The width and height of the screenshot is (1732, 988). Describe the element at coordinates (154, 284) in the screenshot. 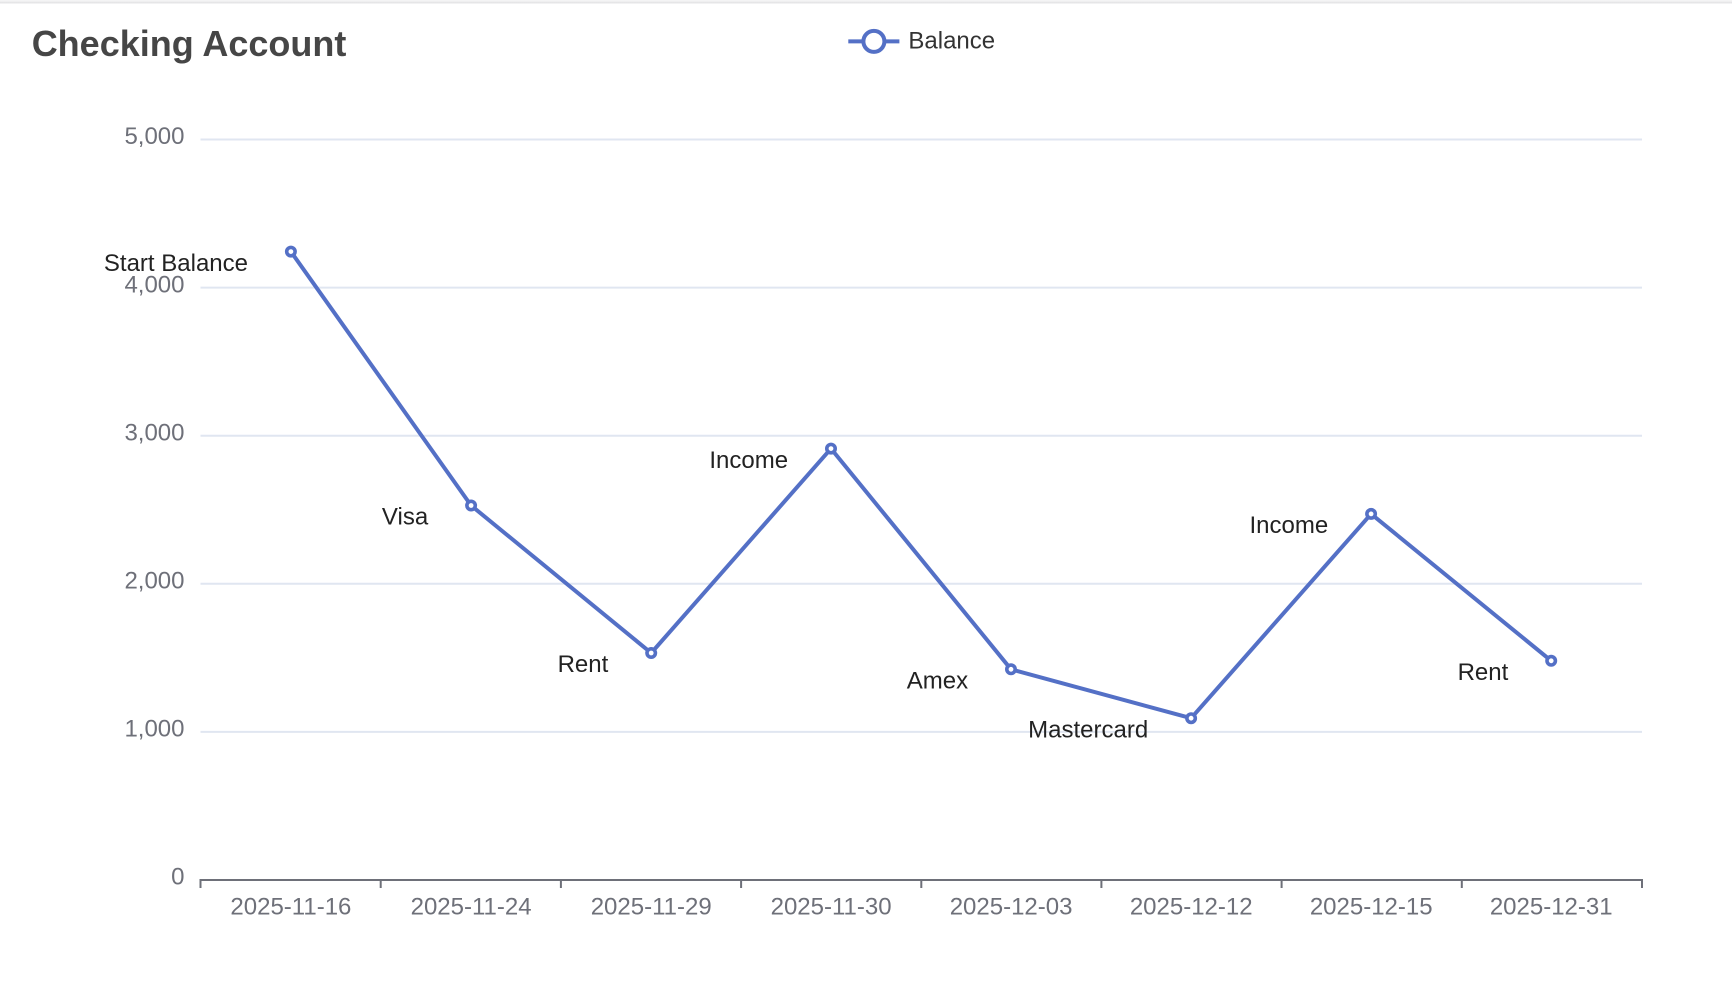

I see `svg-text: 4,000` at that location.